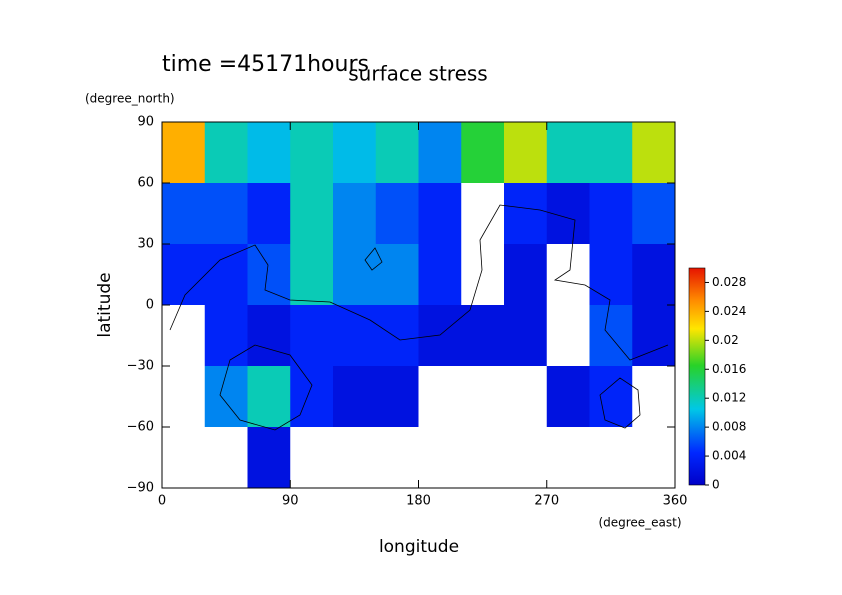 Image resolution: width=842 pixels, height=595 pixels. I want to click on y-tick-label: 30, so click(145, 244).